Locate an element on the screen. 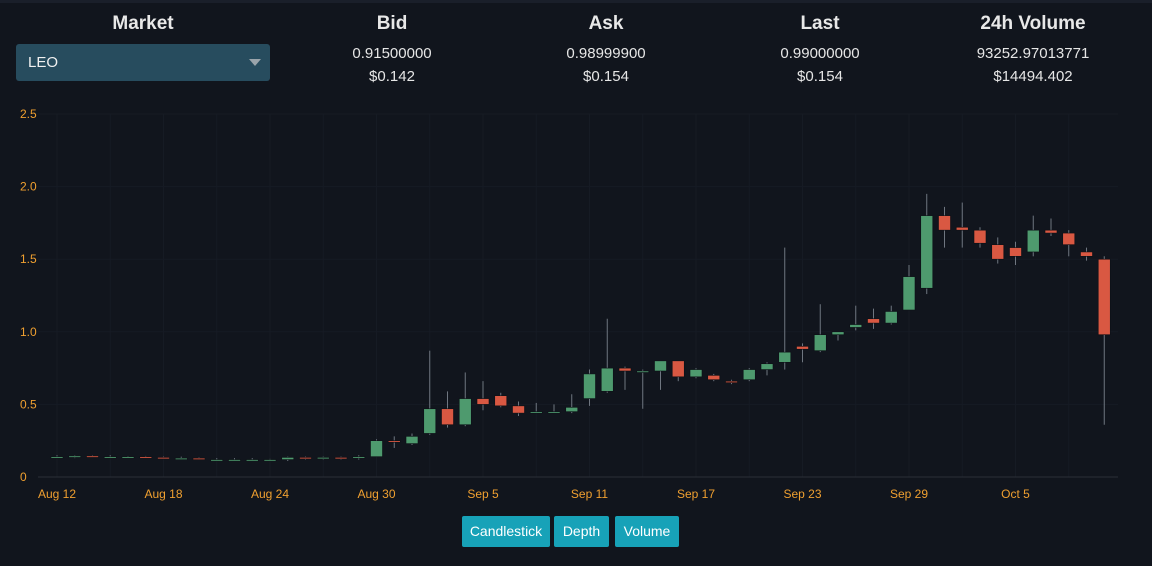 This screenshot has width=1152, height=566. ask-title: Ask is located at coordinates (606, 23).